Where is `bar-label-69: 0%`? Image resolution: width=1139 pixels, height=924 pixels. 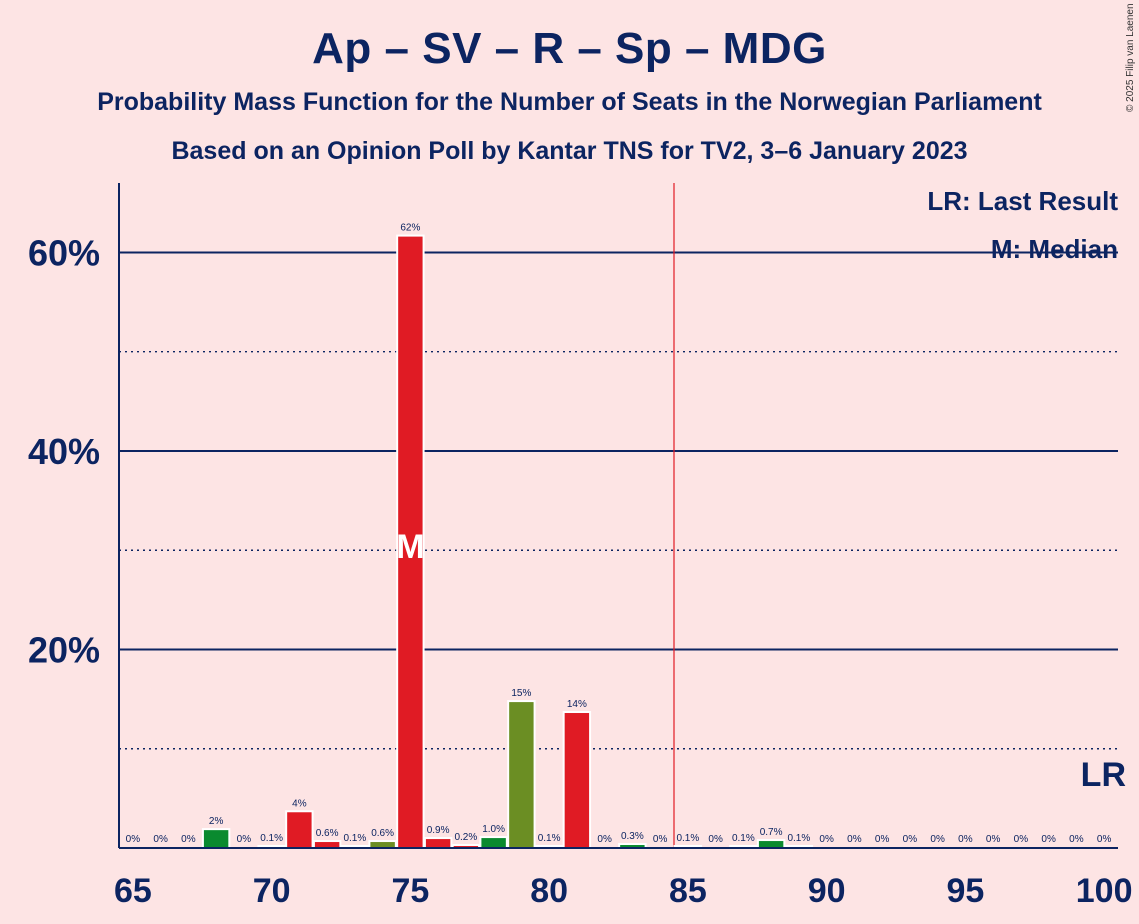
bar-label-69: 0% is located at coordinates (244, 839).